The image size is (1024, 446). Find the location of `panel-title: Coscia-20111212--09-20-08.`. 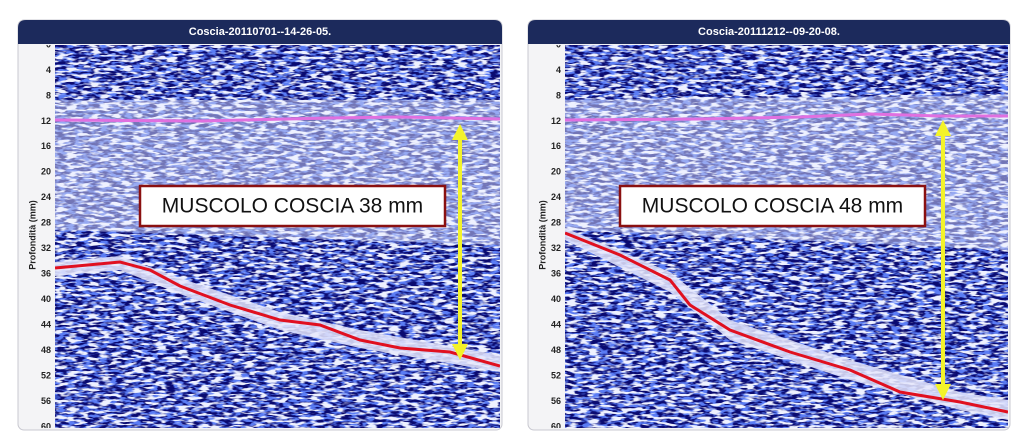

panel-title: Coscia-20111212--09-20-08. is located at coordinates (769, 32).